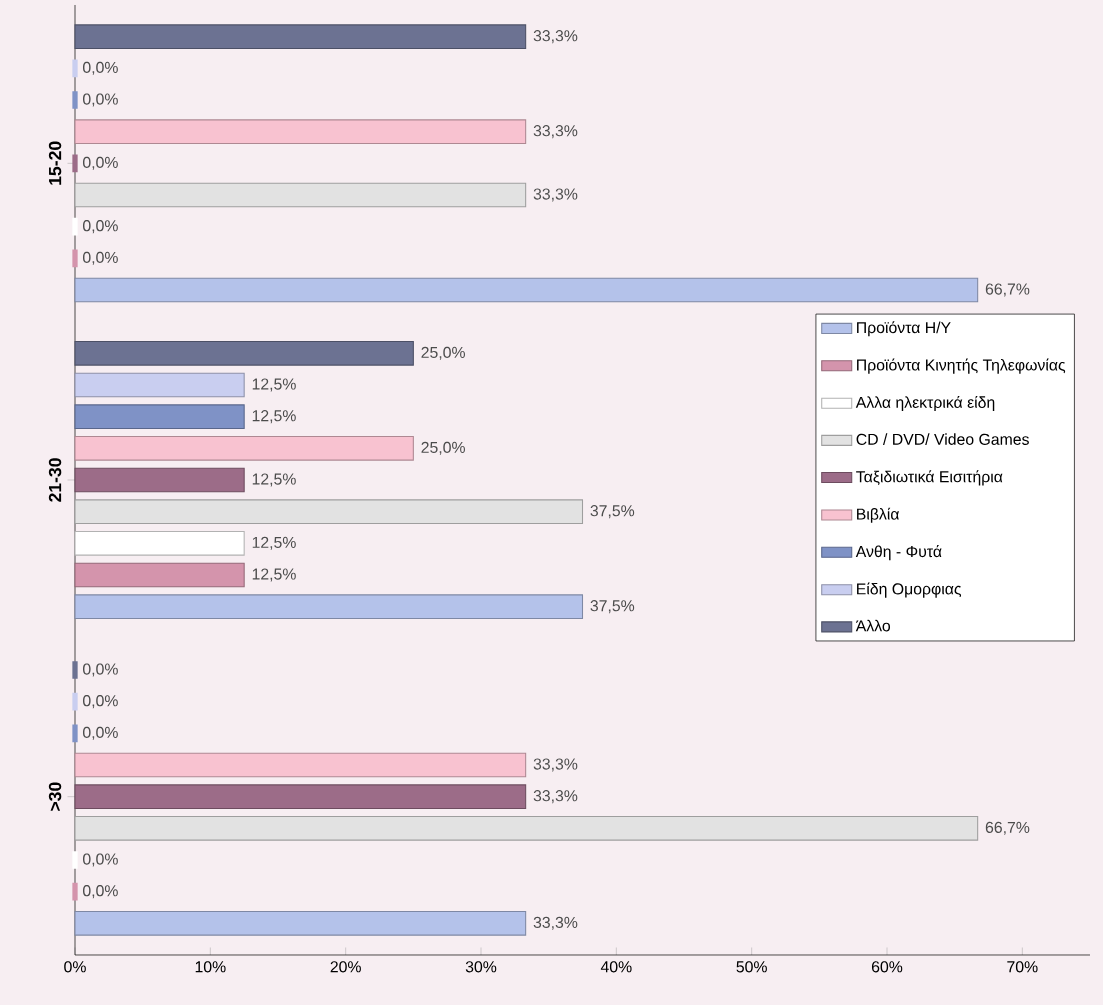  I want to click on y-tick-label: >30, so click(55, 796).